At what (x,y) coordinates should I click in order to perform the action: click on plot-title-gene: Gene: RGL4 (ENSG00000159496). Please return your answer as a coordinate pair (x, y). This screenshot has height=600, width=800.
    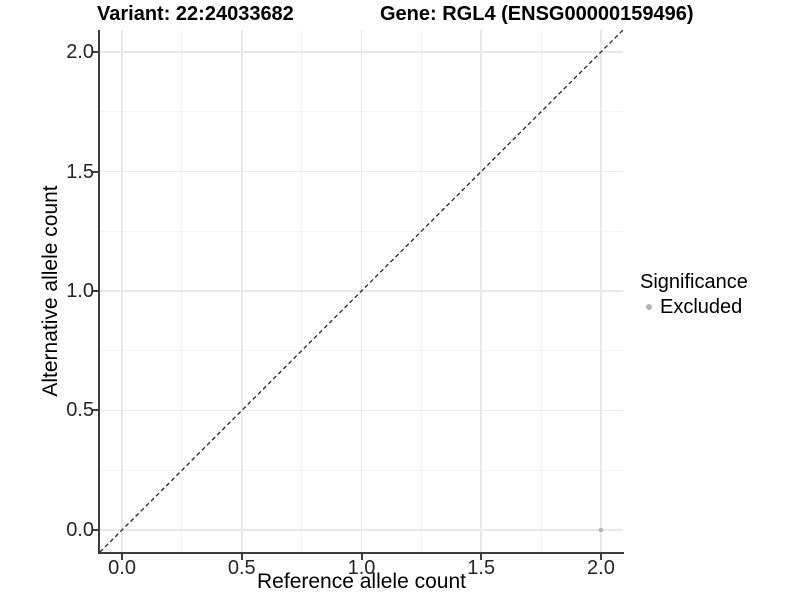
    Looking at the image, I should click on (537, 14).